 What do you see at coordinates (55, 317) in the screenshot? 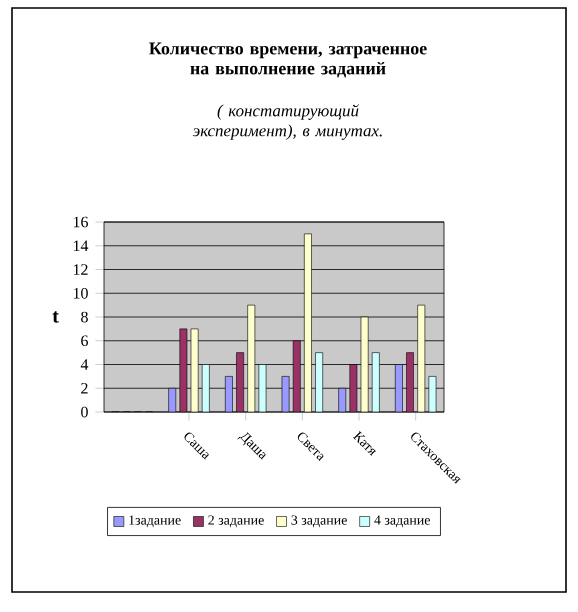
I see `y-axis-title: t` at bounding box center [55, 317].